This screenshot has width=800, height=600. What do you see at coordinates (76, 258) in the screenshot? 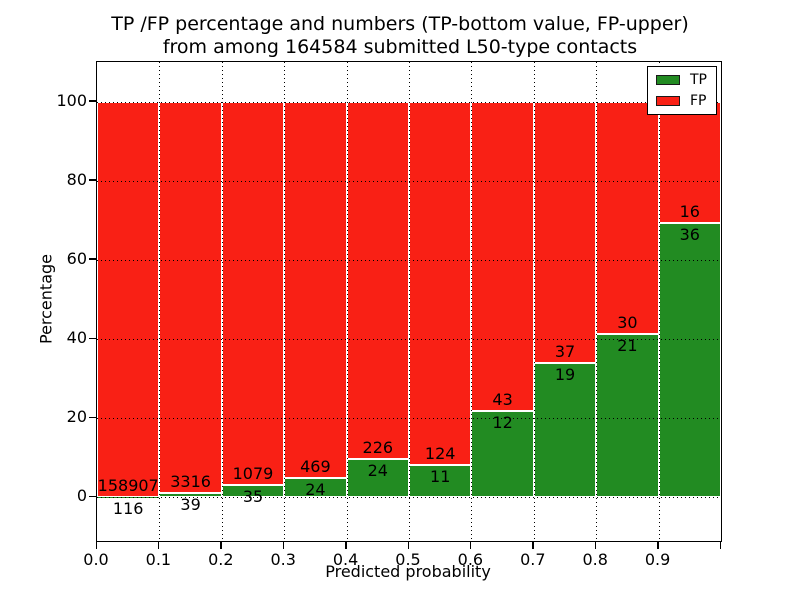
I see `y-tick-label: 60` at bounding box center [76, 258].